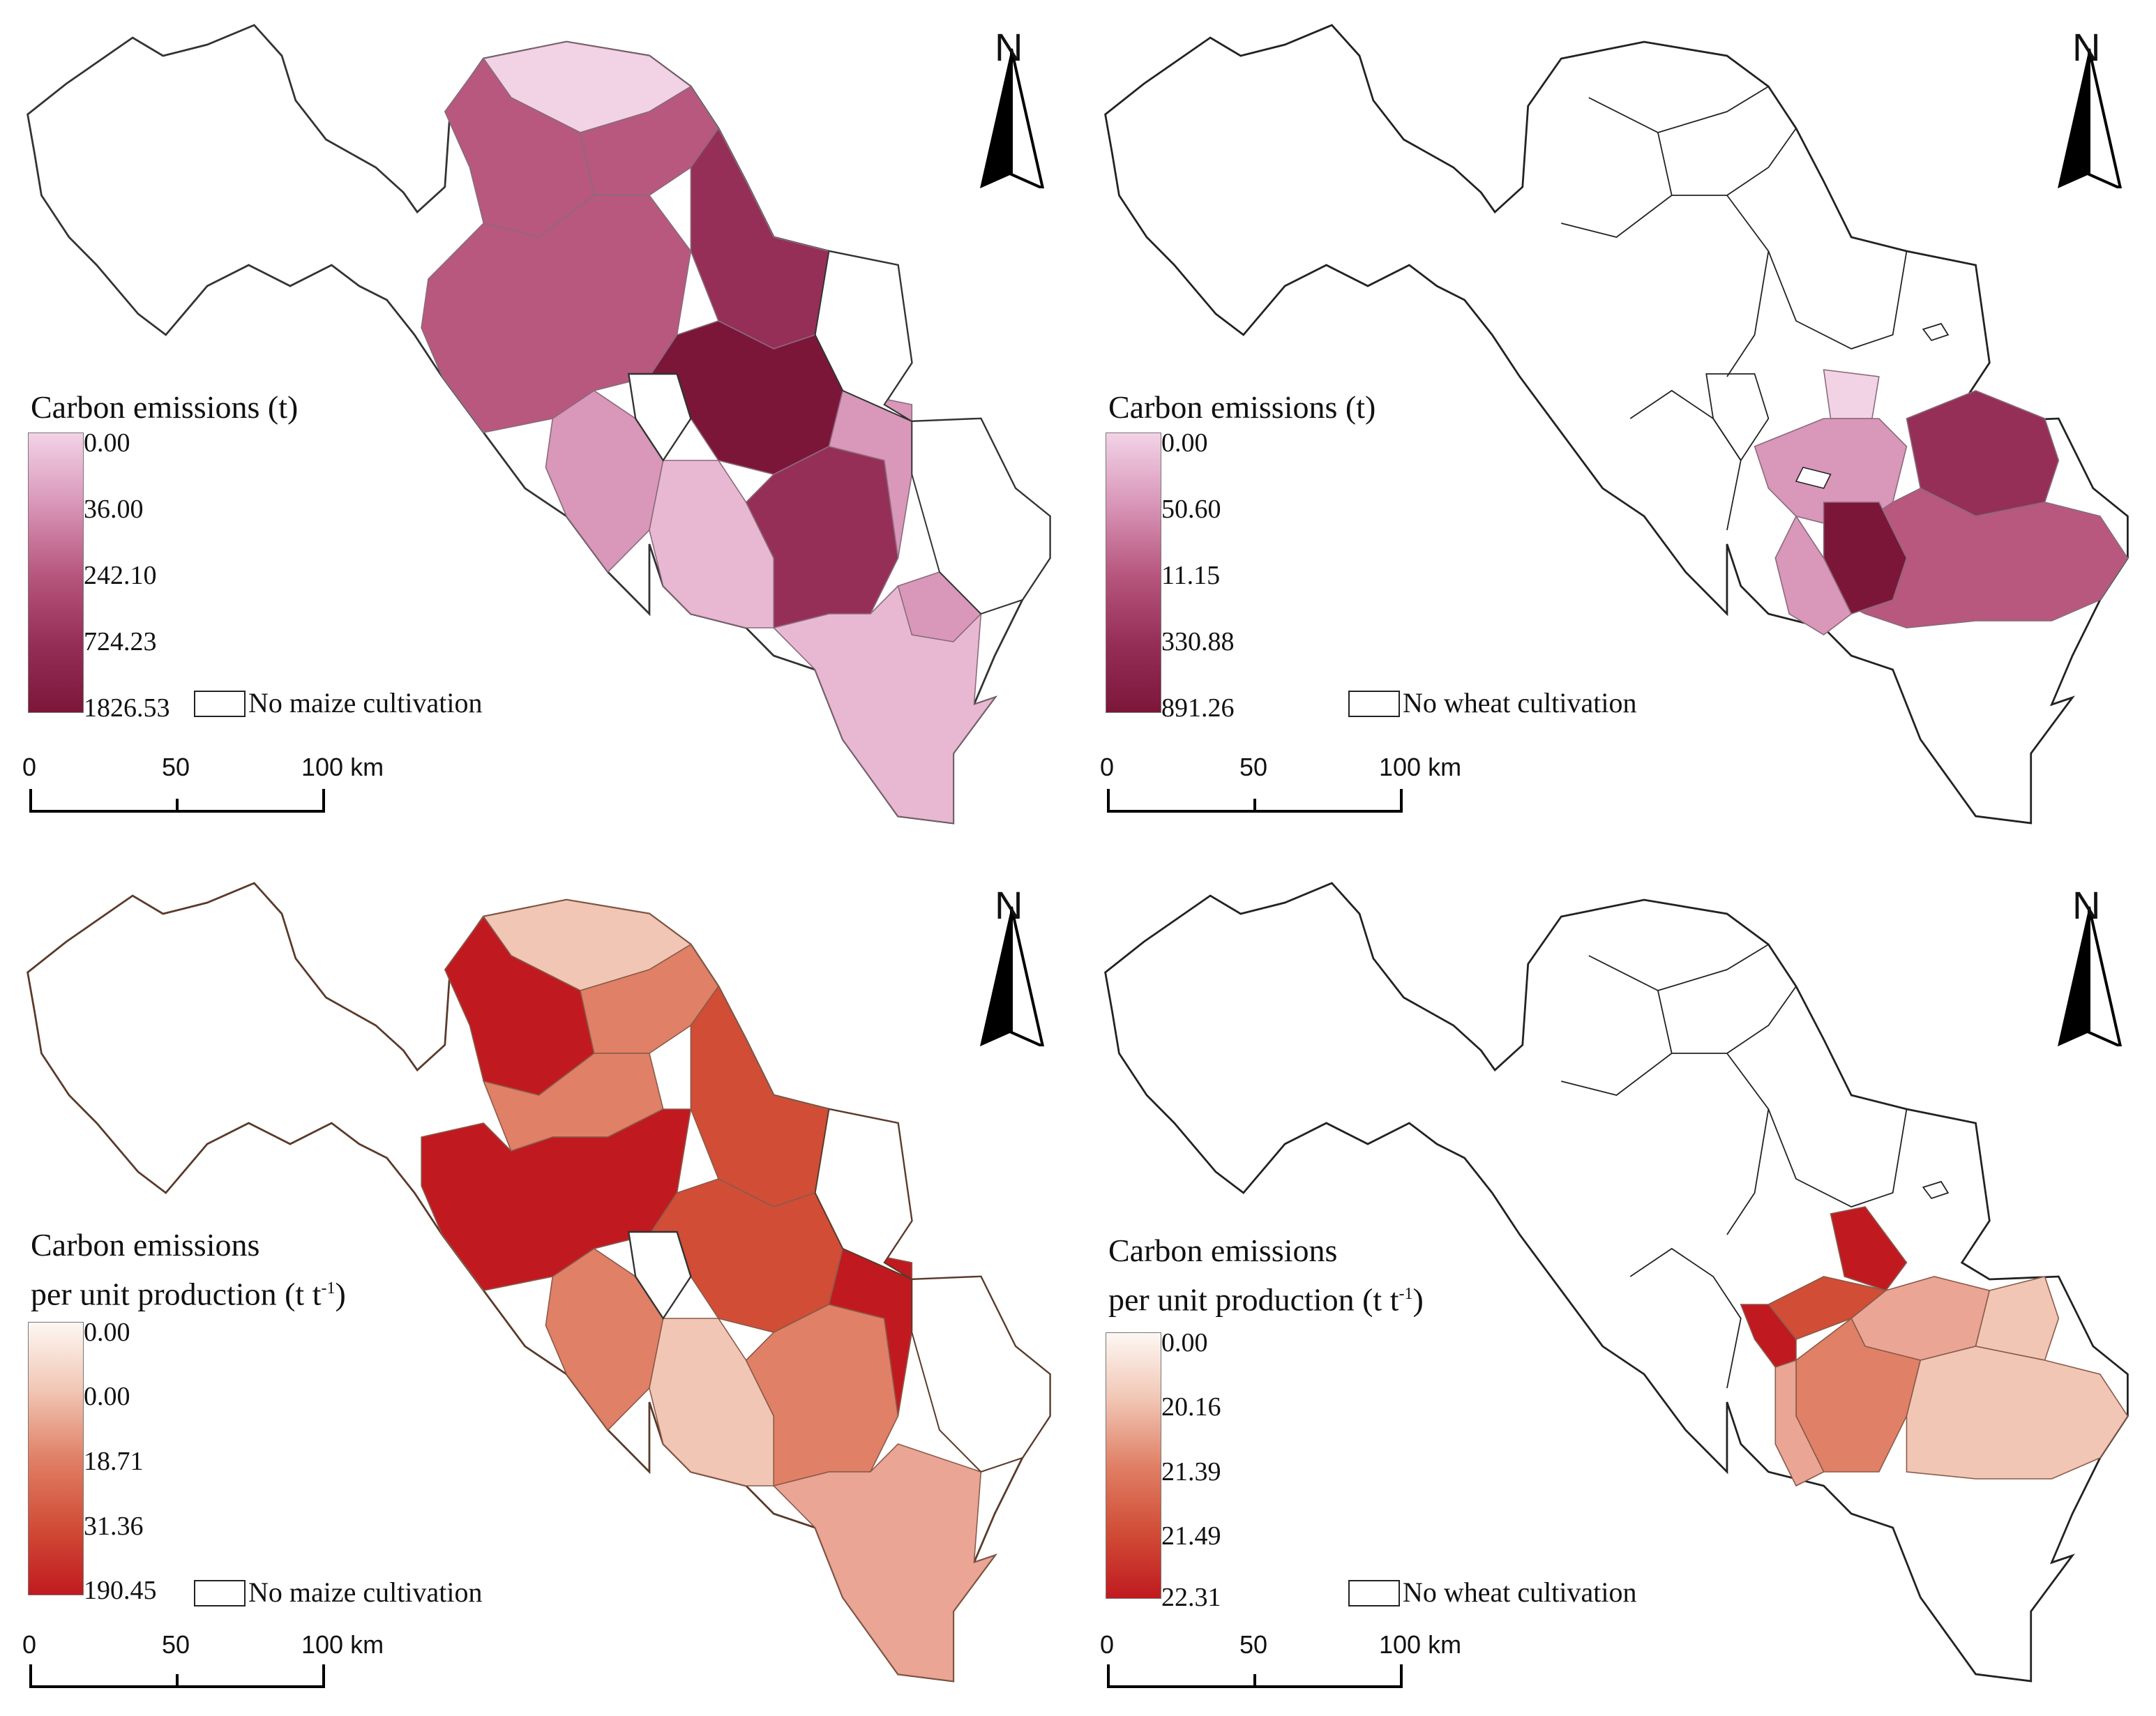 The width and height of the screenshot is (2156, 1716). I want to click on legend-class-2: 36.00, so click(114, 509).